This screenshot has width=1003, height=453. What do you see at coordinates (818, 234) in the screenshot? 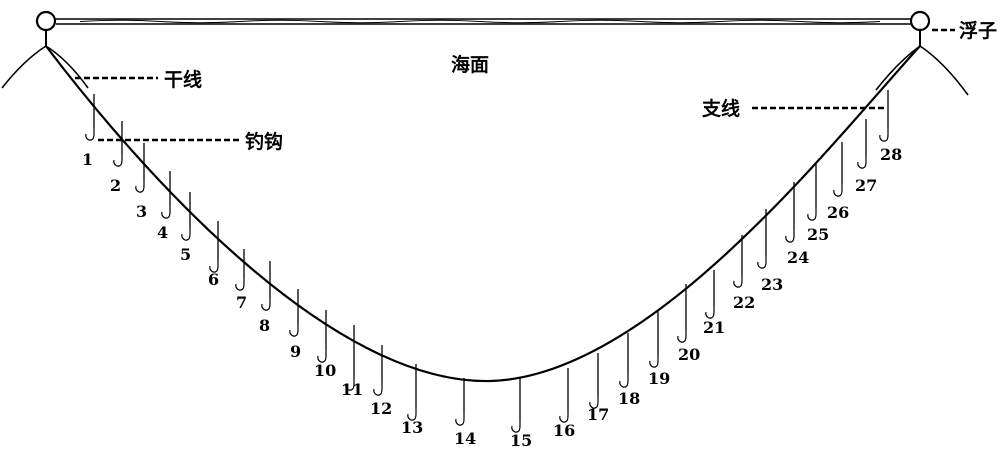
I see `hook-number: 25` at bounding box center [818, 234].